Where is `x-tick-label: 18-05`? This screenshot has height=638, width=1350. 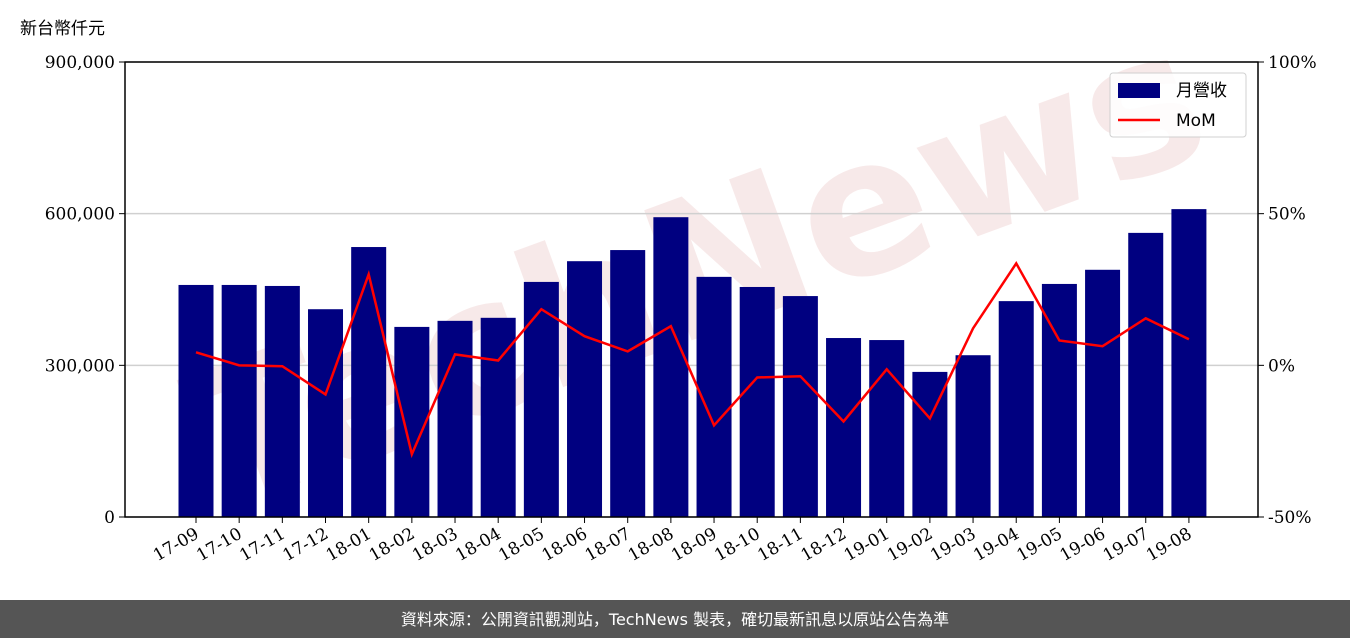 x-tick-label: 18-05 is located at coordinates (521, 545).